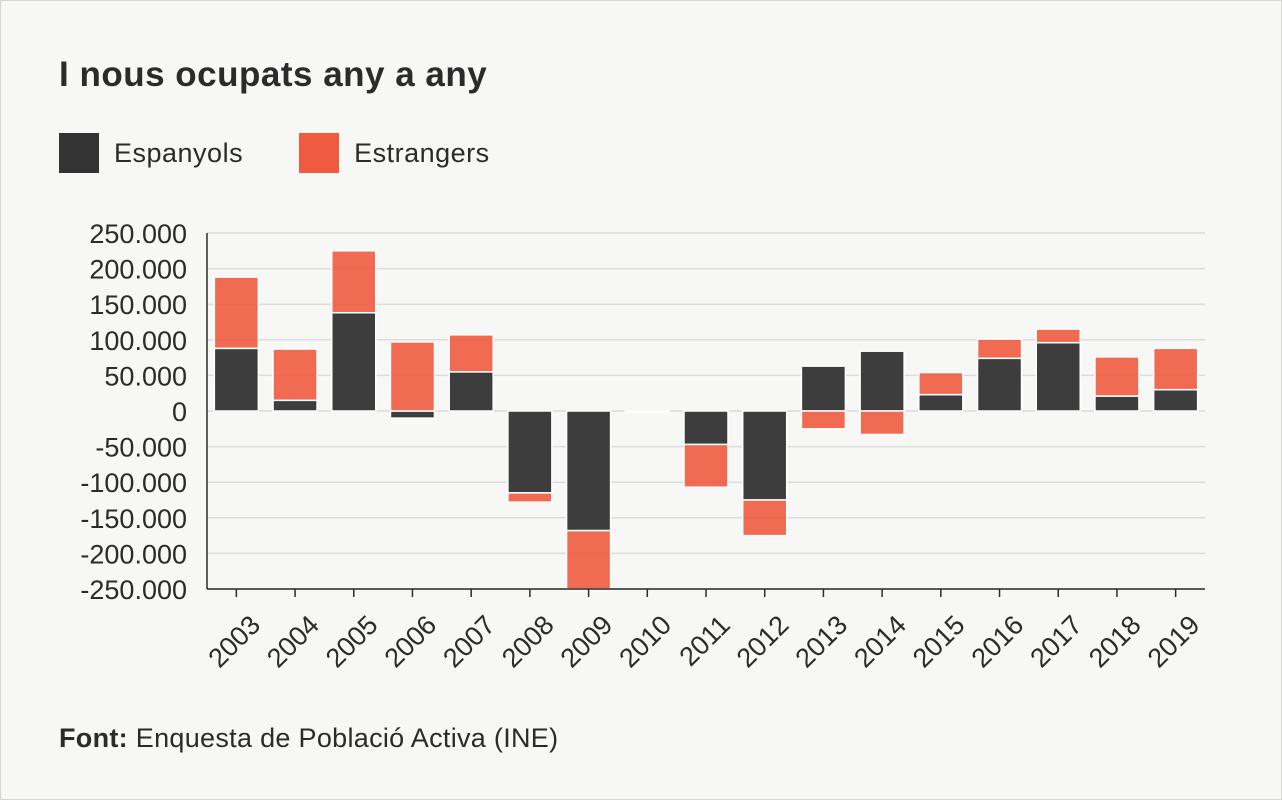 The width and height of the screenshot is (1282, 800). Describe the element at coordinates (347, 738) in the screenshot. I see `source-text: Enquesta de Població Activa (INE)` at that location.